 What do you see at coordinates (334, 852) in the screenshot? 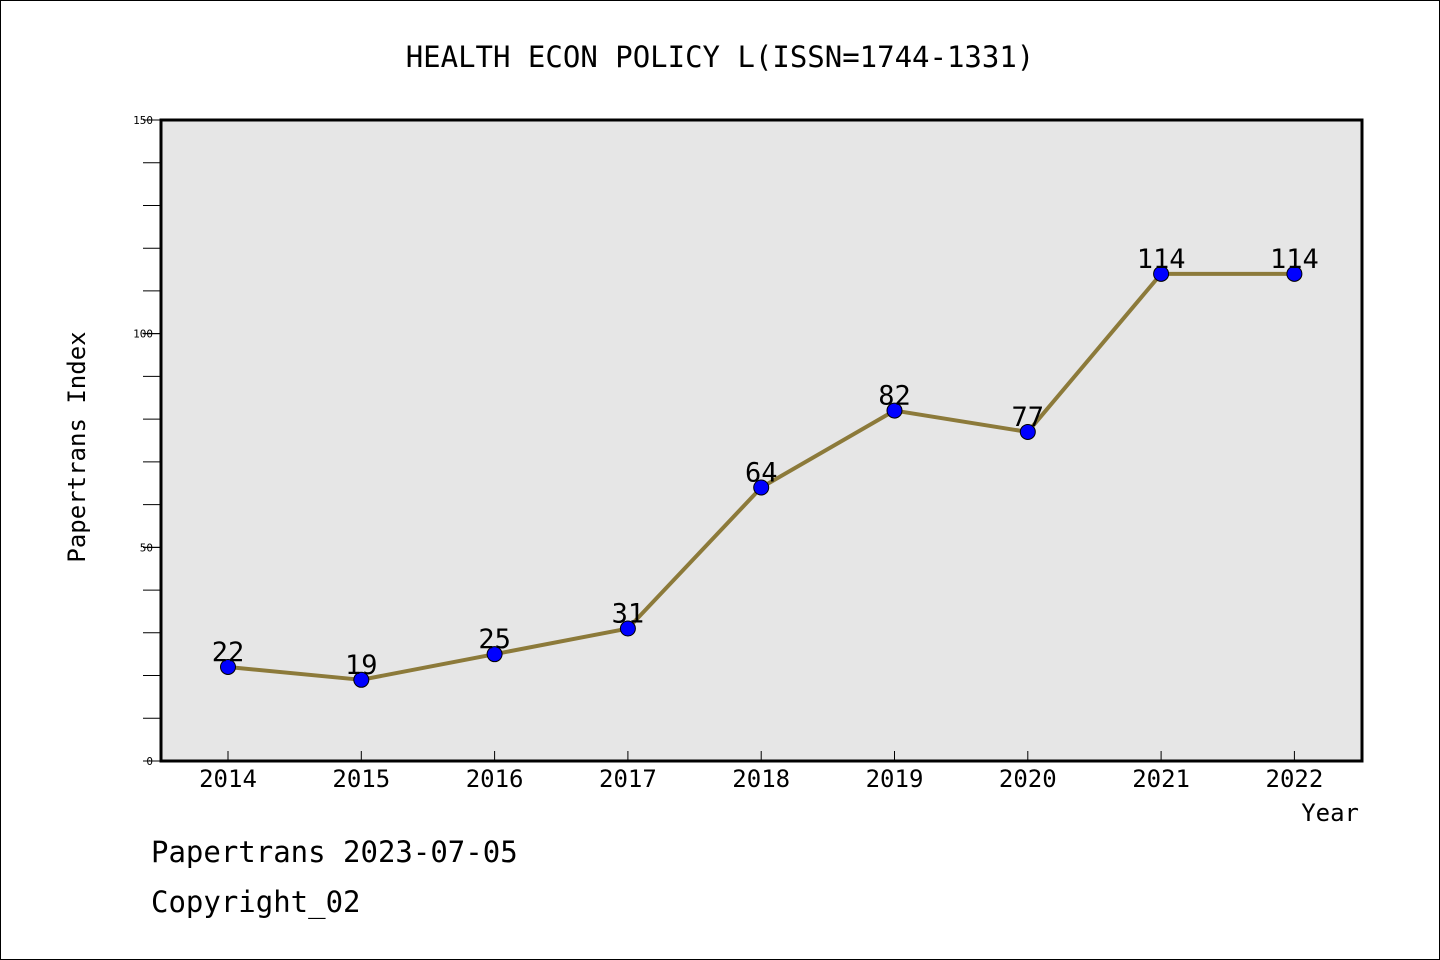
I see `source-date-text: Papertrans 2023-07-05` at bounding box center [334, 852].